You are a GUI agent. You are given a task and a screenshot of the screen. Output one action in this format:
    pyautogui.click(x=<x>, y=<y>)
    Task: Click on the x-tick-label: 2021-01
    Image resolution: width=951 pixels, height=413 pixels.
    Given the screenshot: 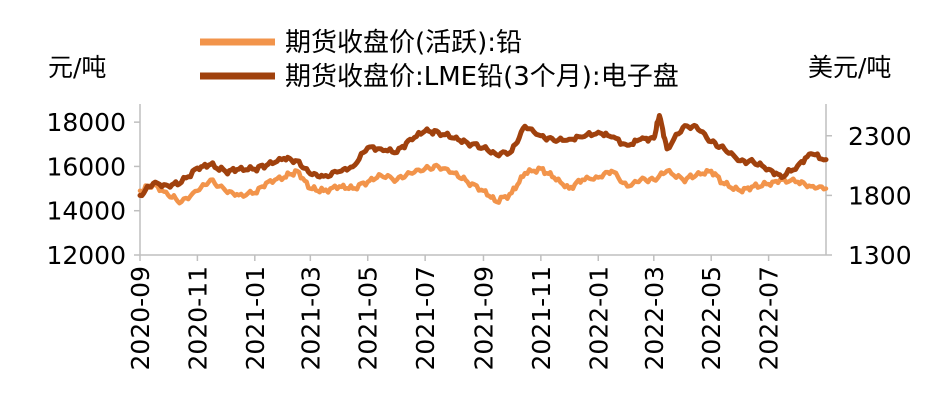 What is the action you would take?
    pyautogui.click(x=255, y=318)
    